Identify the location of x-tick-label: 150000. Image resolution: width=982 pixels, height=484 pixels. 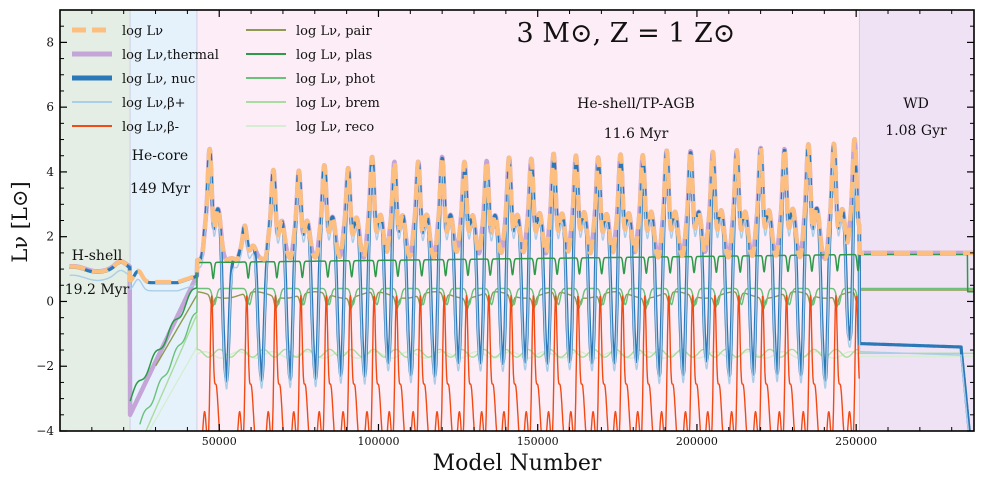
(538, 441).